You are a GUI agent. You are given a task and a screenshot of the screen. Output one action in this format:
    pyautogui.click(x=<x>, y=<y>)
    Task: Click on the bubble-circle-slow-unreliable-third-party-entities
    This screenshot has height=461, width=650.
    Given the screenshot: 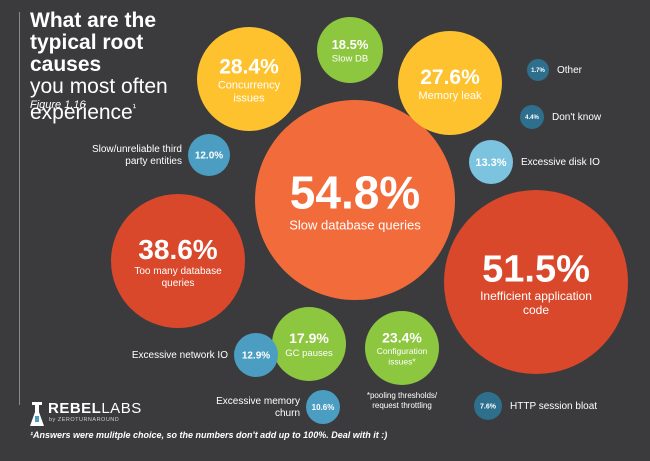 What is the action you would take?
    pyautogui.click(x=209, y=155)
    